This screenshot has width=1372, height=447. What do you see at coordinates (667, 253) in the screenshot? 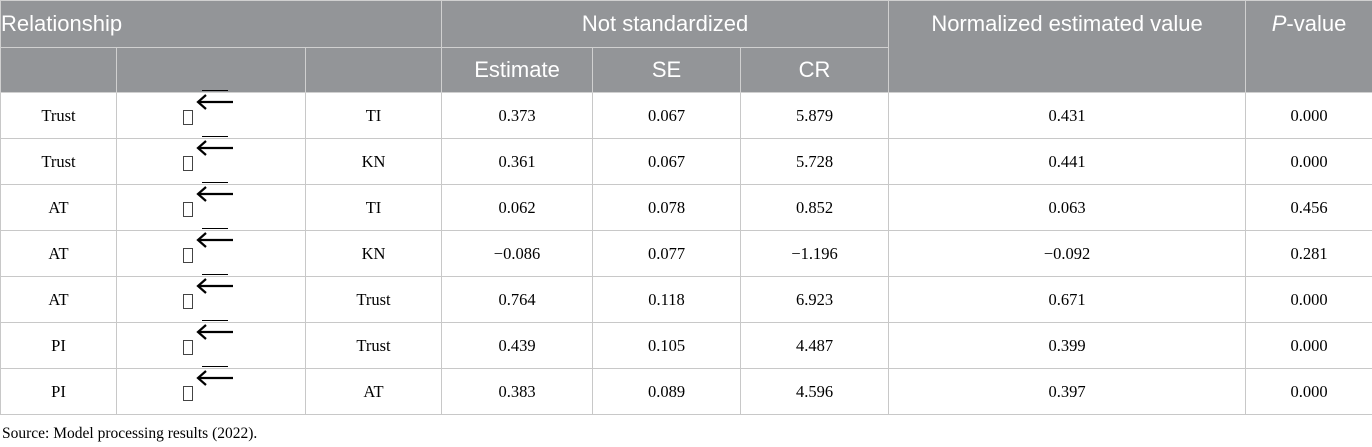
I see `se-cell: 0.077` at bounding box center [667, 253].